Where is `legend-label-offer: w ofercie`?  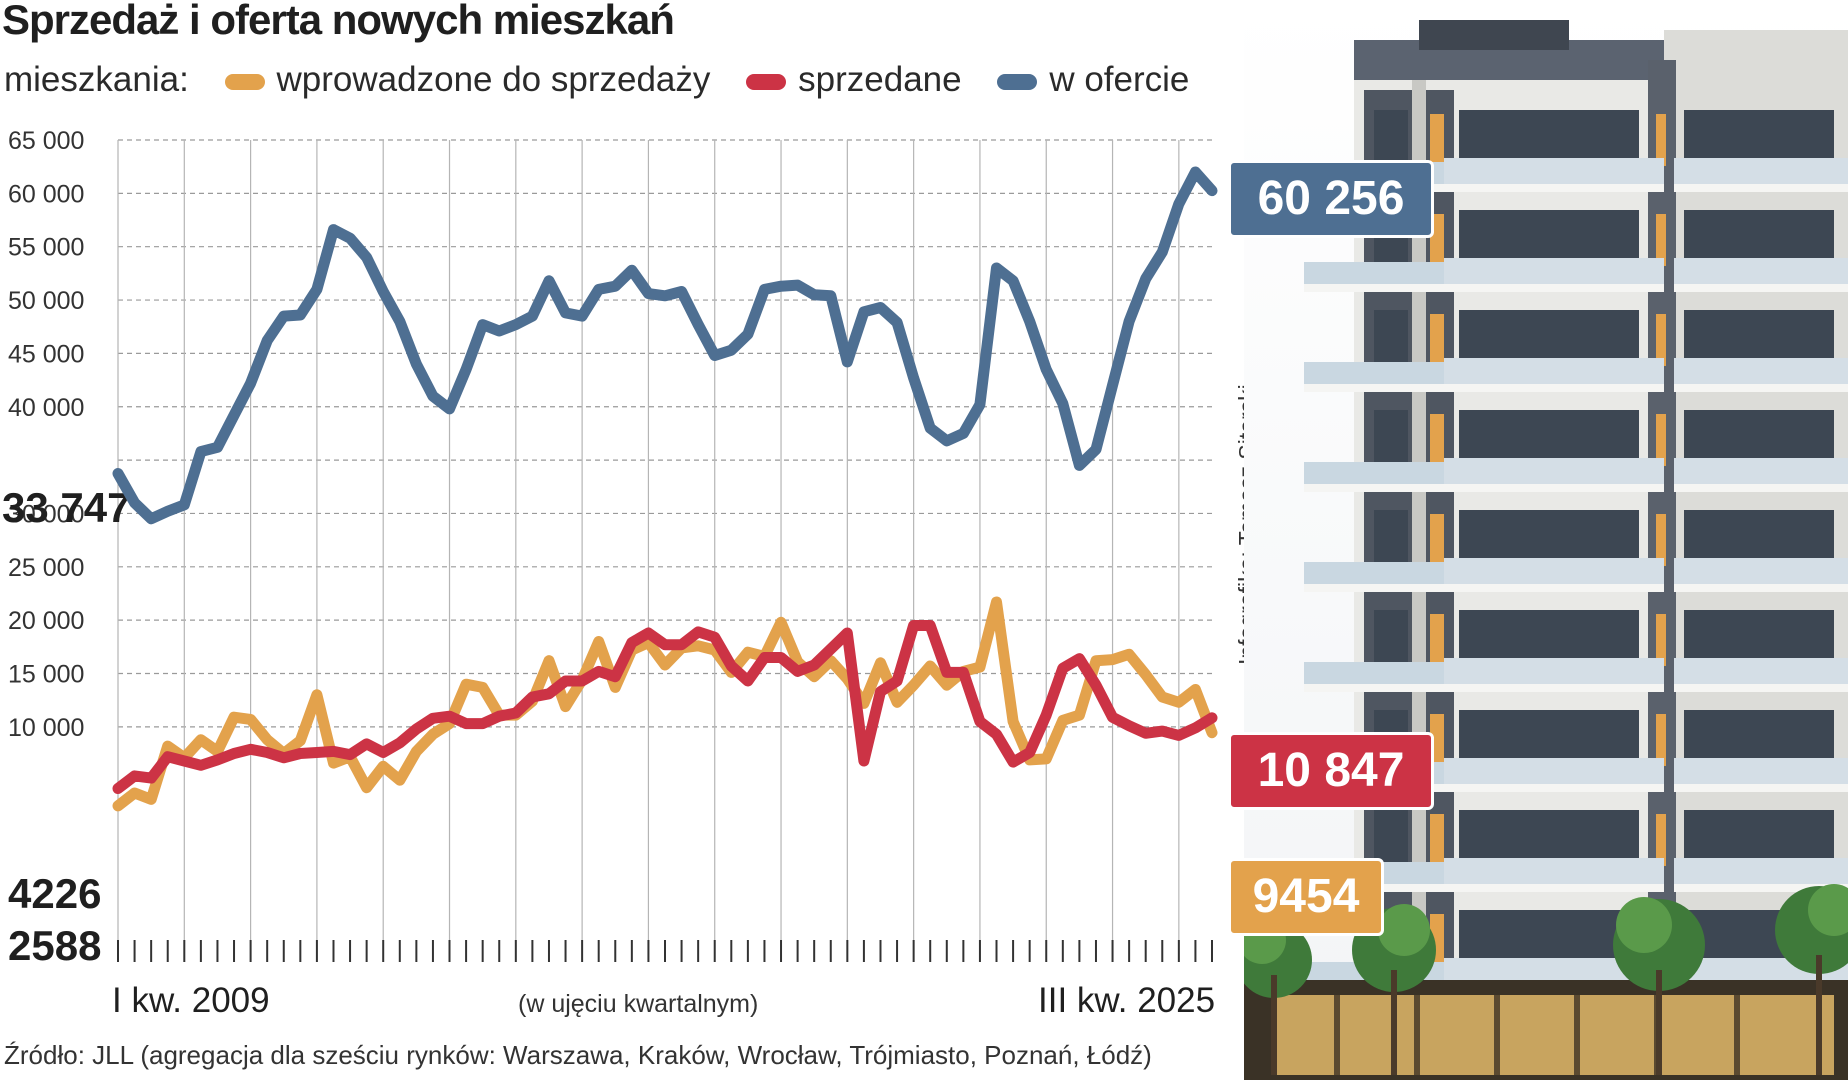 legend-label-offer: w ofercie is located at coordinates (1119, 79).